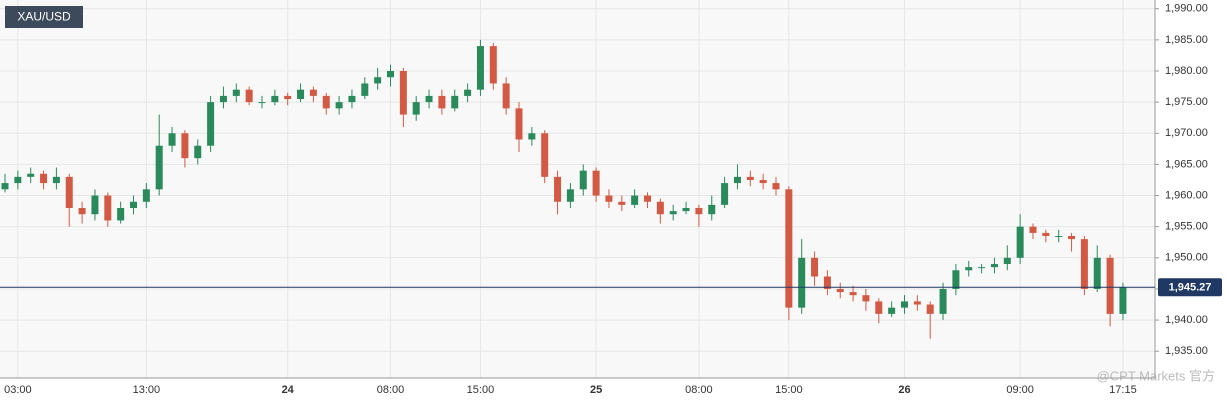 The image size is (1229, 403). What do you see at coordinates (1186, 133) in the screenshot?
I see `y-tick-label: 1,970.00` at bounding box center [1186, 133].